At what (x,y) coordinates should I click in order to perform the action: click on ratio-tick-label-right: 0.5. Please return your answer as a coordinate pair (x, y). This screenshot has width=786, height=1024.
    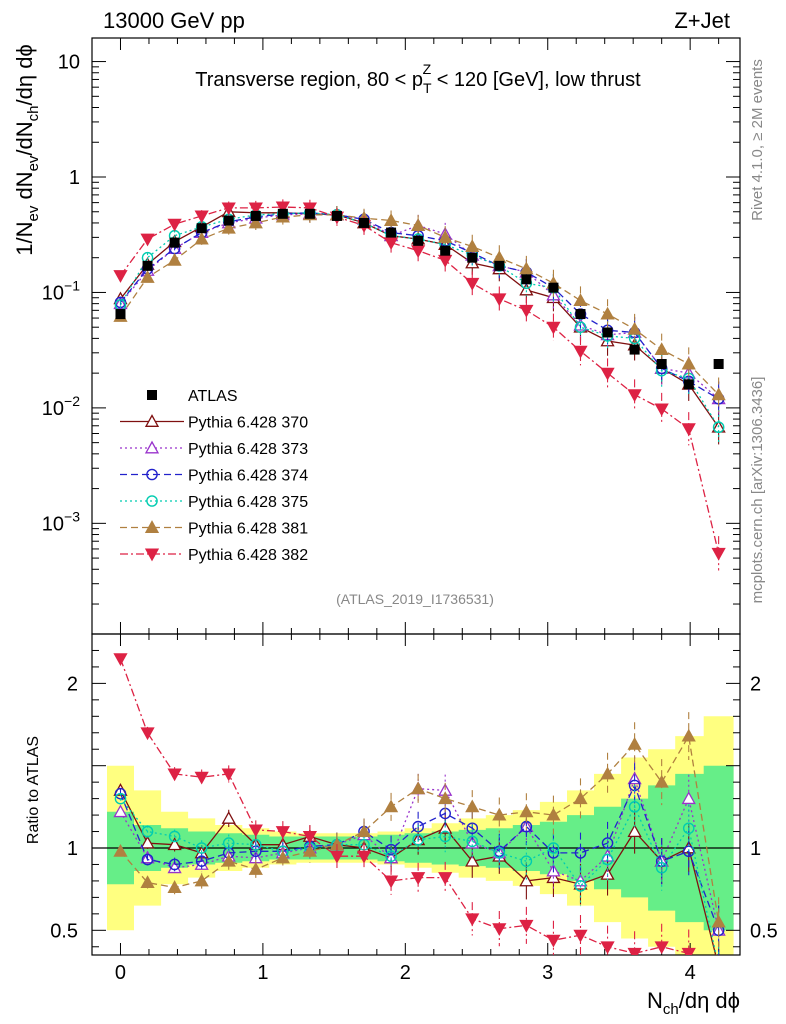
    Looking at the image, I should click on (764, 931).